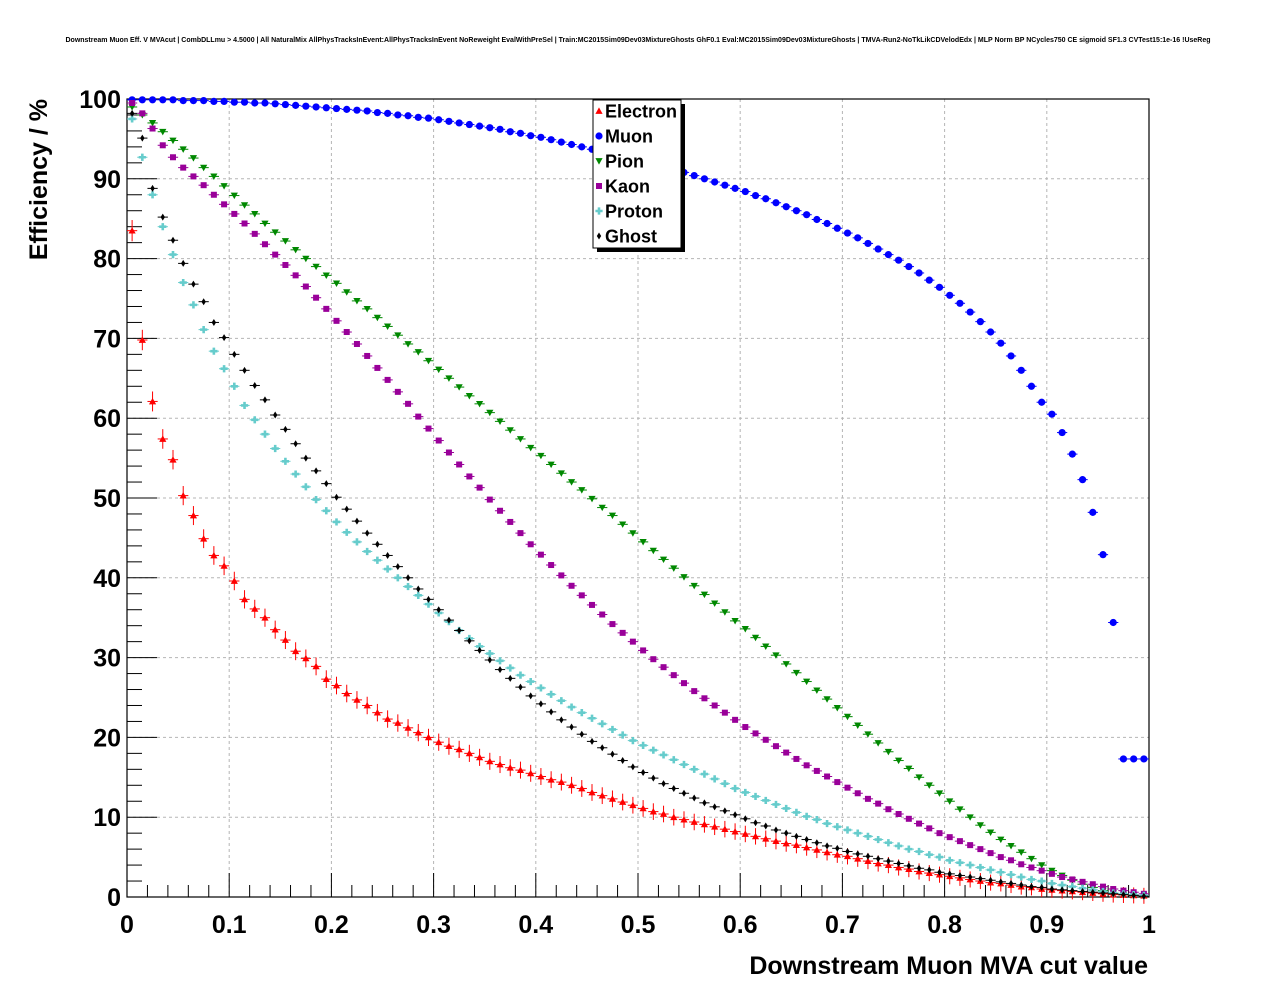 This screenshot has height=996, width=1276. I want to click on legend-label-ghost: Ghost, so click(631, 237).